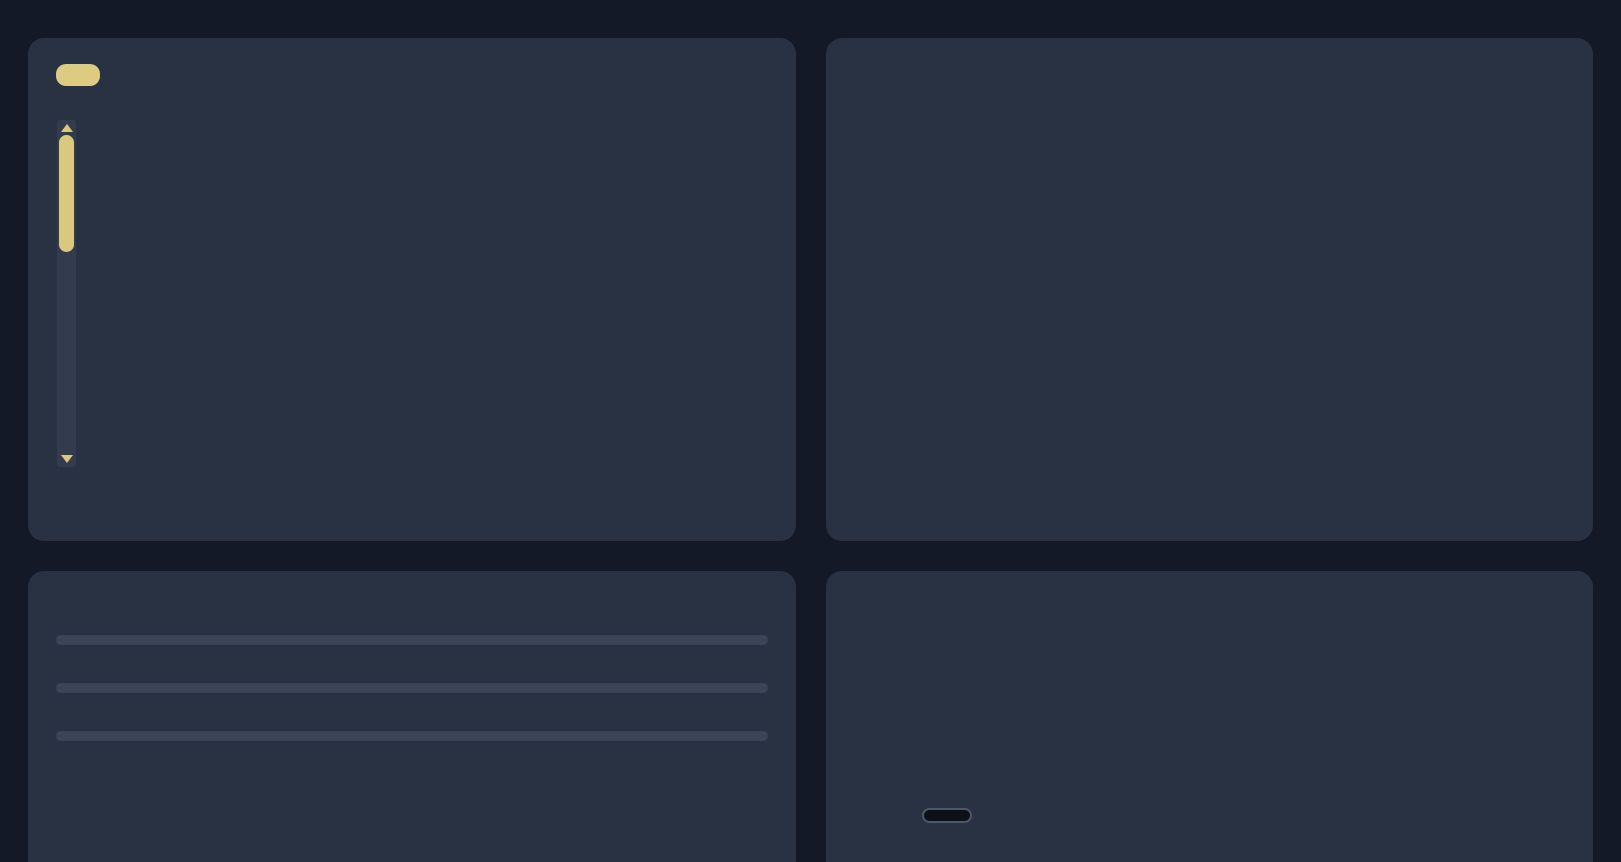 Image resolution: width=1621 pixels, height=862 pixels. I want to click on scroll-down-icon, so click(67, 459).